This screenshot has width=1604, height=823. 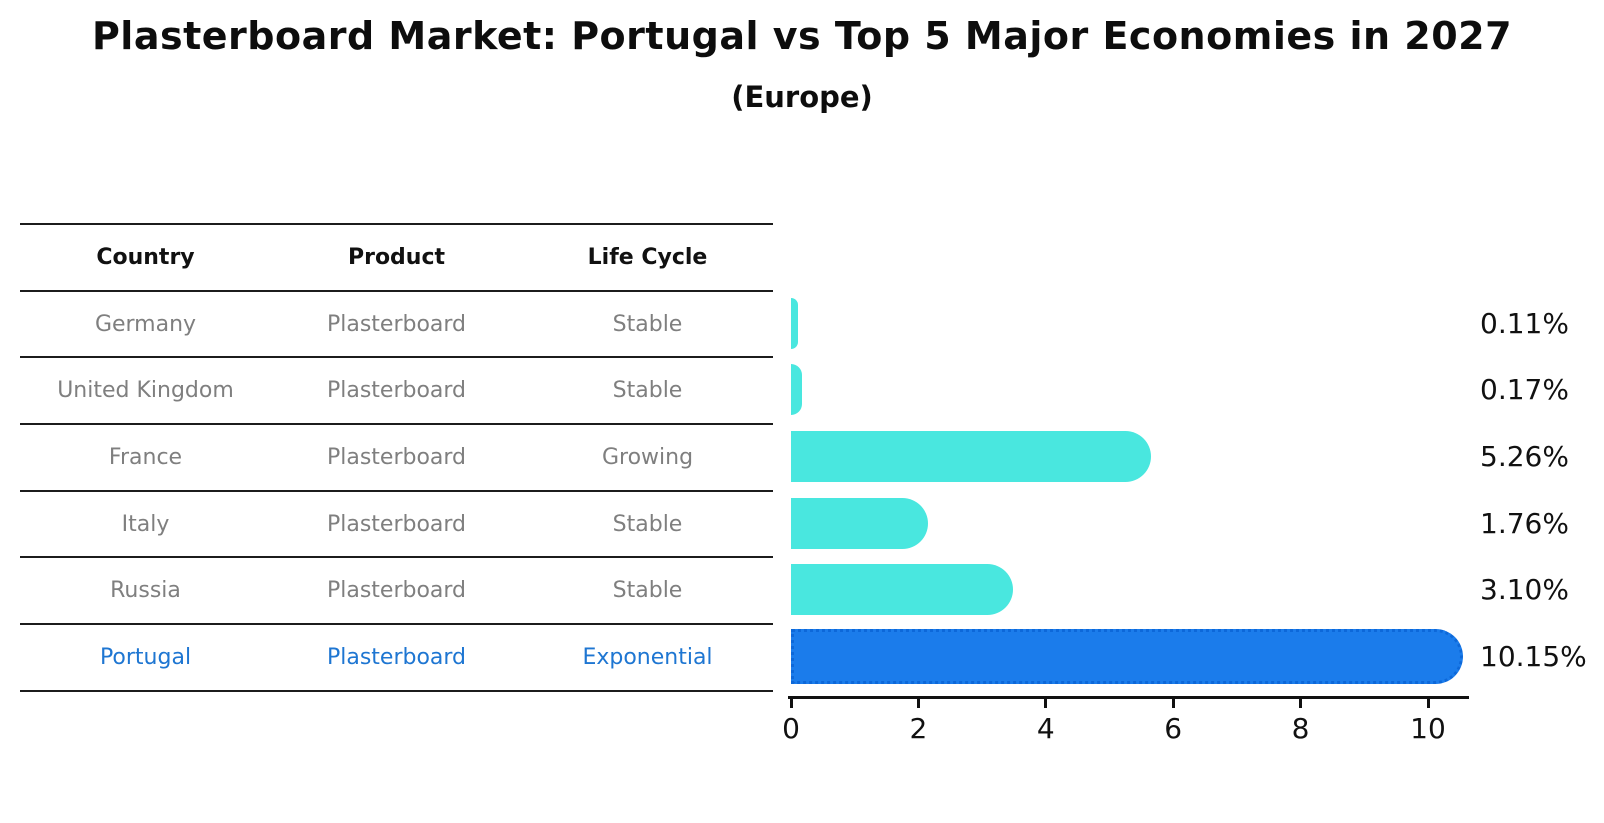 What do you see at coordinates (145, 591) in the screenshot?
I see `country-cell: Russia` at bounding box center [145, 591].